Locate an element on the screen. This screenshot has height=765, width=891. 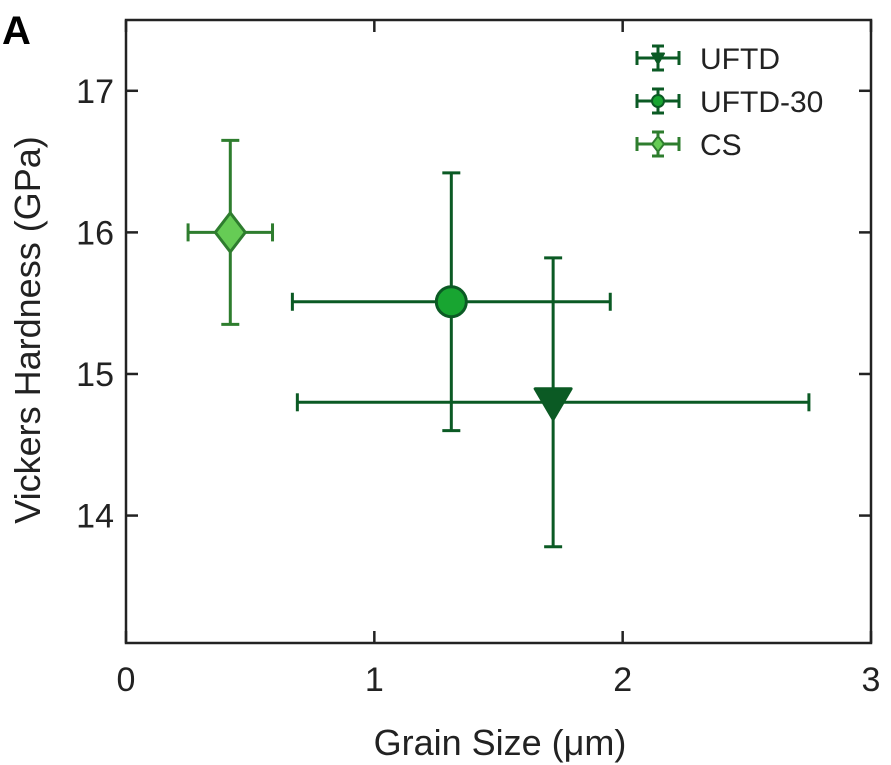
x-tick-label: 2 is located at coordinates (622, 680).